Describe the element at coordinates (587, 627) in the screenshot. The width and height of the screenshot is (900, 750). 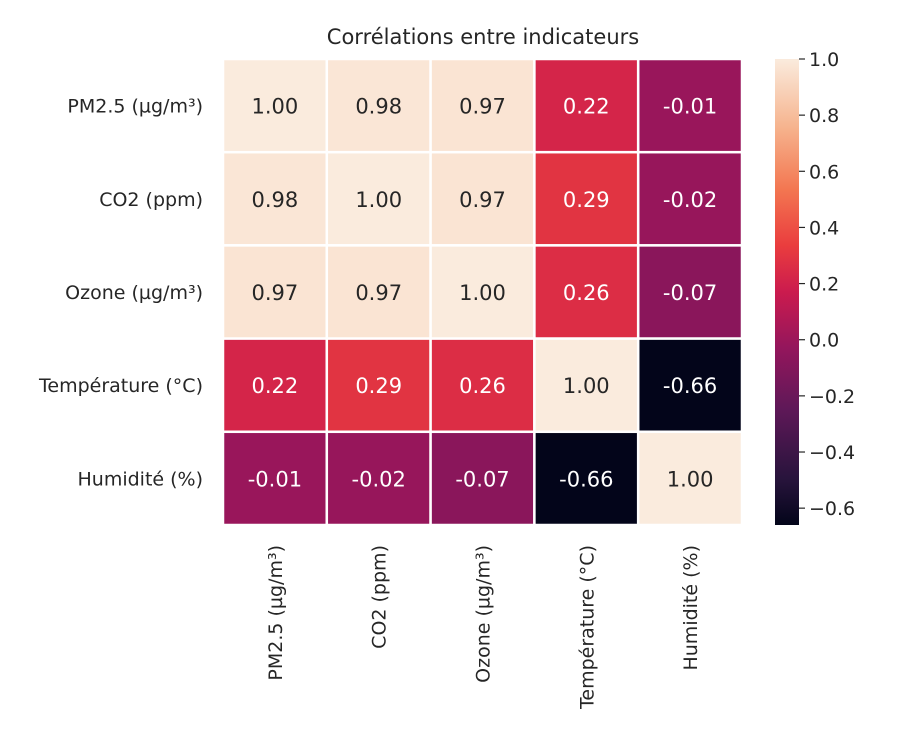
I see `column-label: Température (°C)` at that location.